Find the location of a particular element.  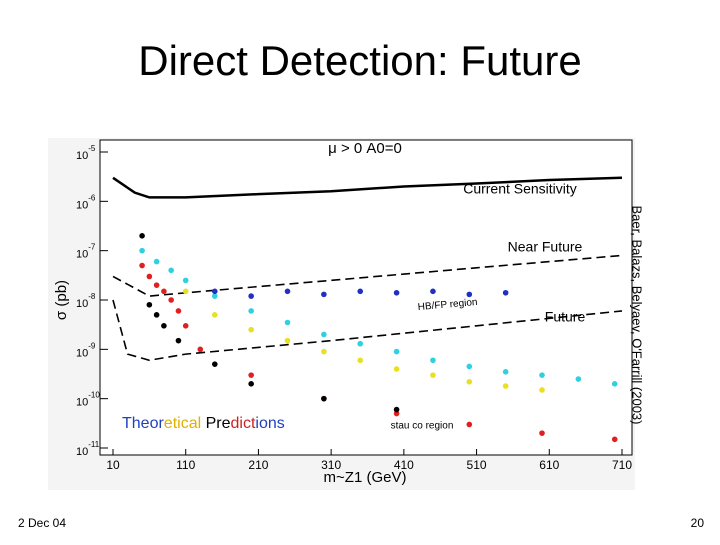

credit: Baer, Balazs, Belyaev, O'Farrill (2003) is located at coordinates (637, 315).